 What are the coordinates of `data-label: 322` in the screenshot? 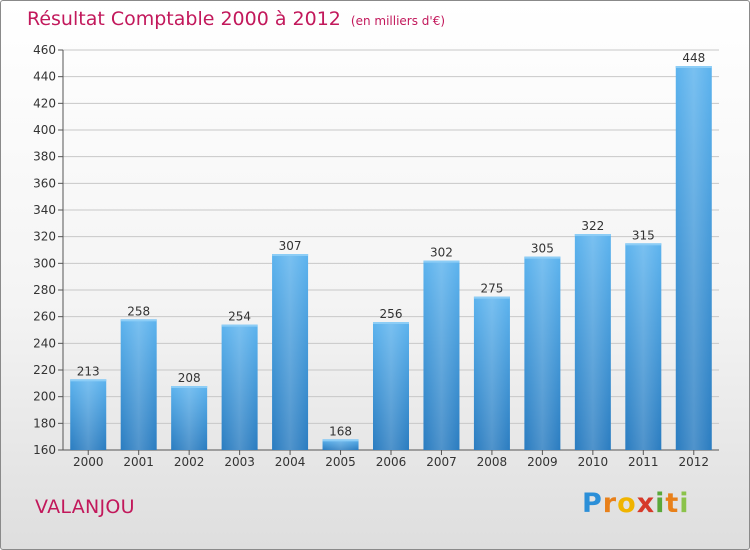 It's located at (592, 226).